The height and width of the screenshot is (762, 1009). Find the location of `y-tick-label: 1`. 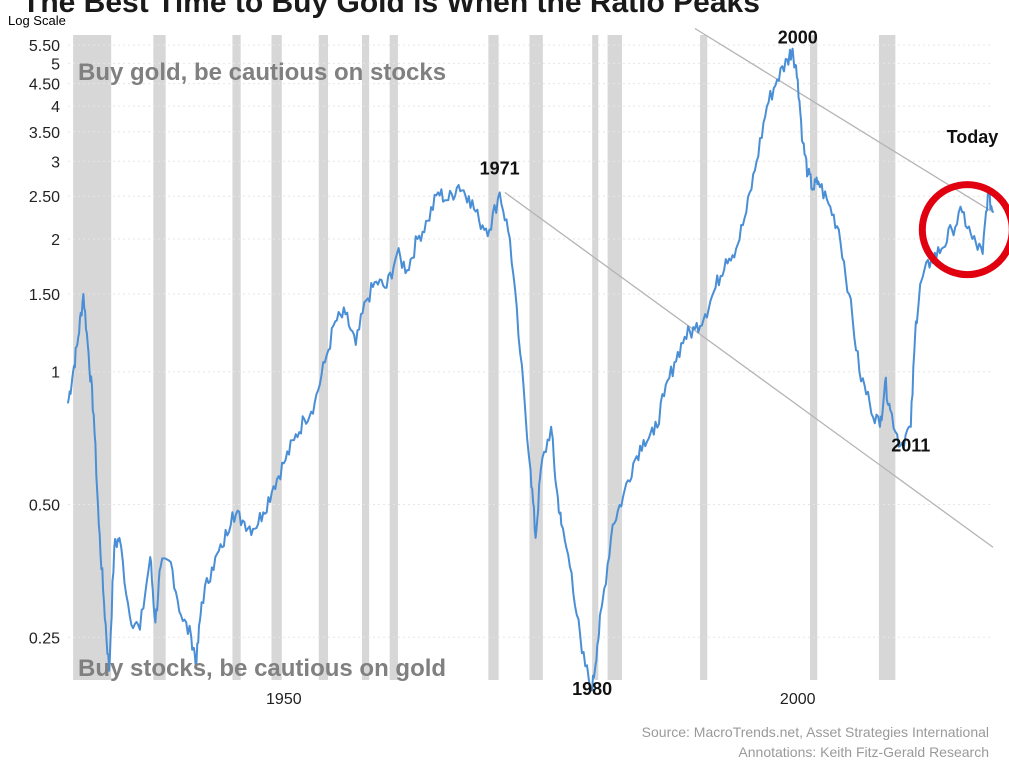

y-tick-label: 1 is located at coordinates (55, 373).